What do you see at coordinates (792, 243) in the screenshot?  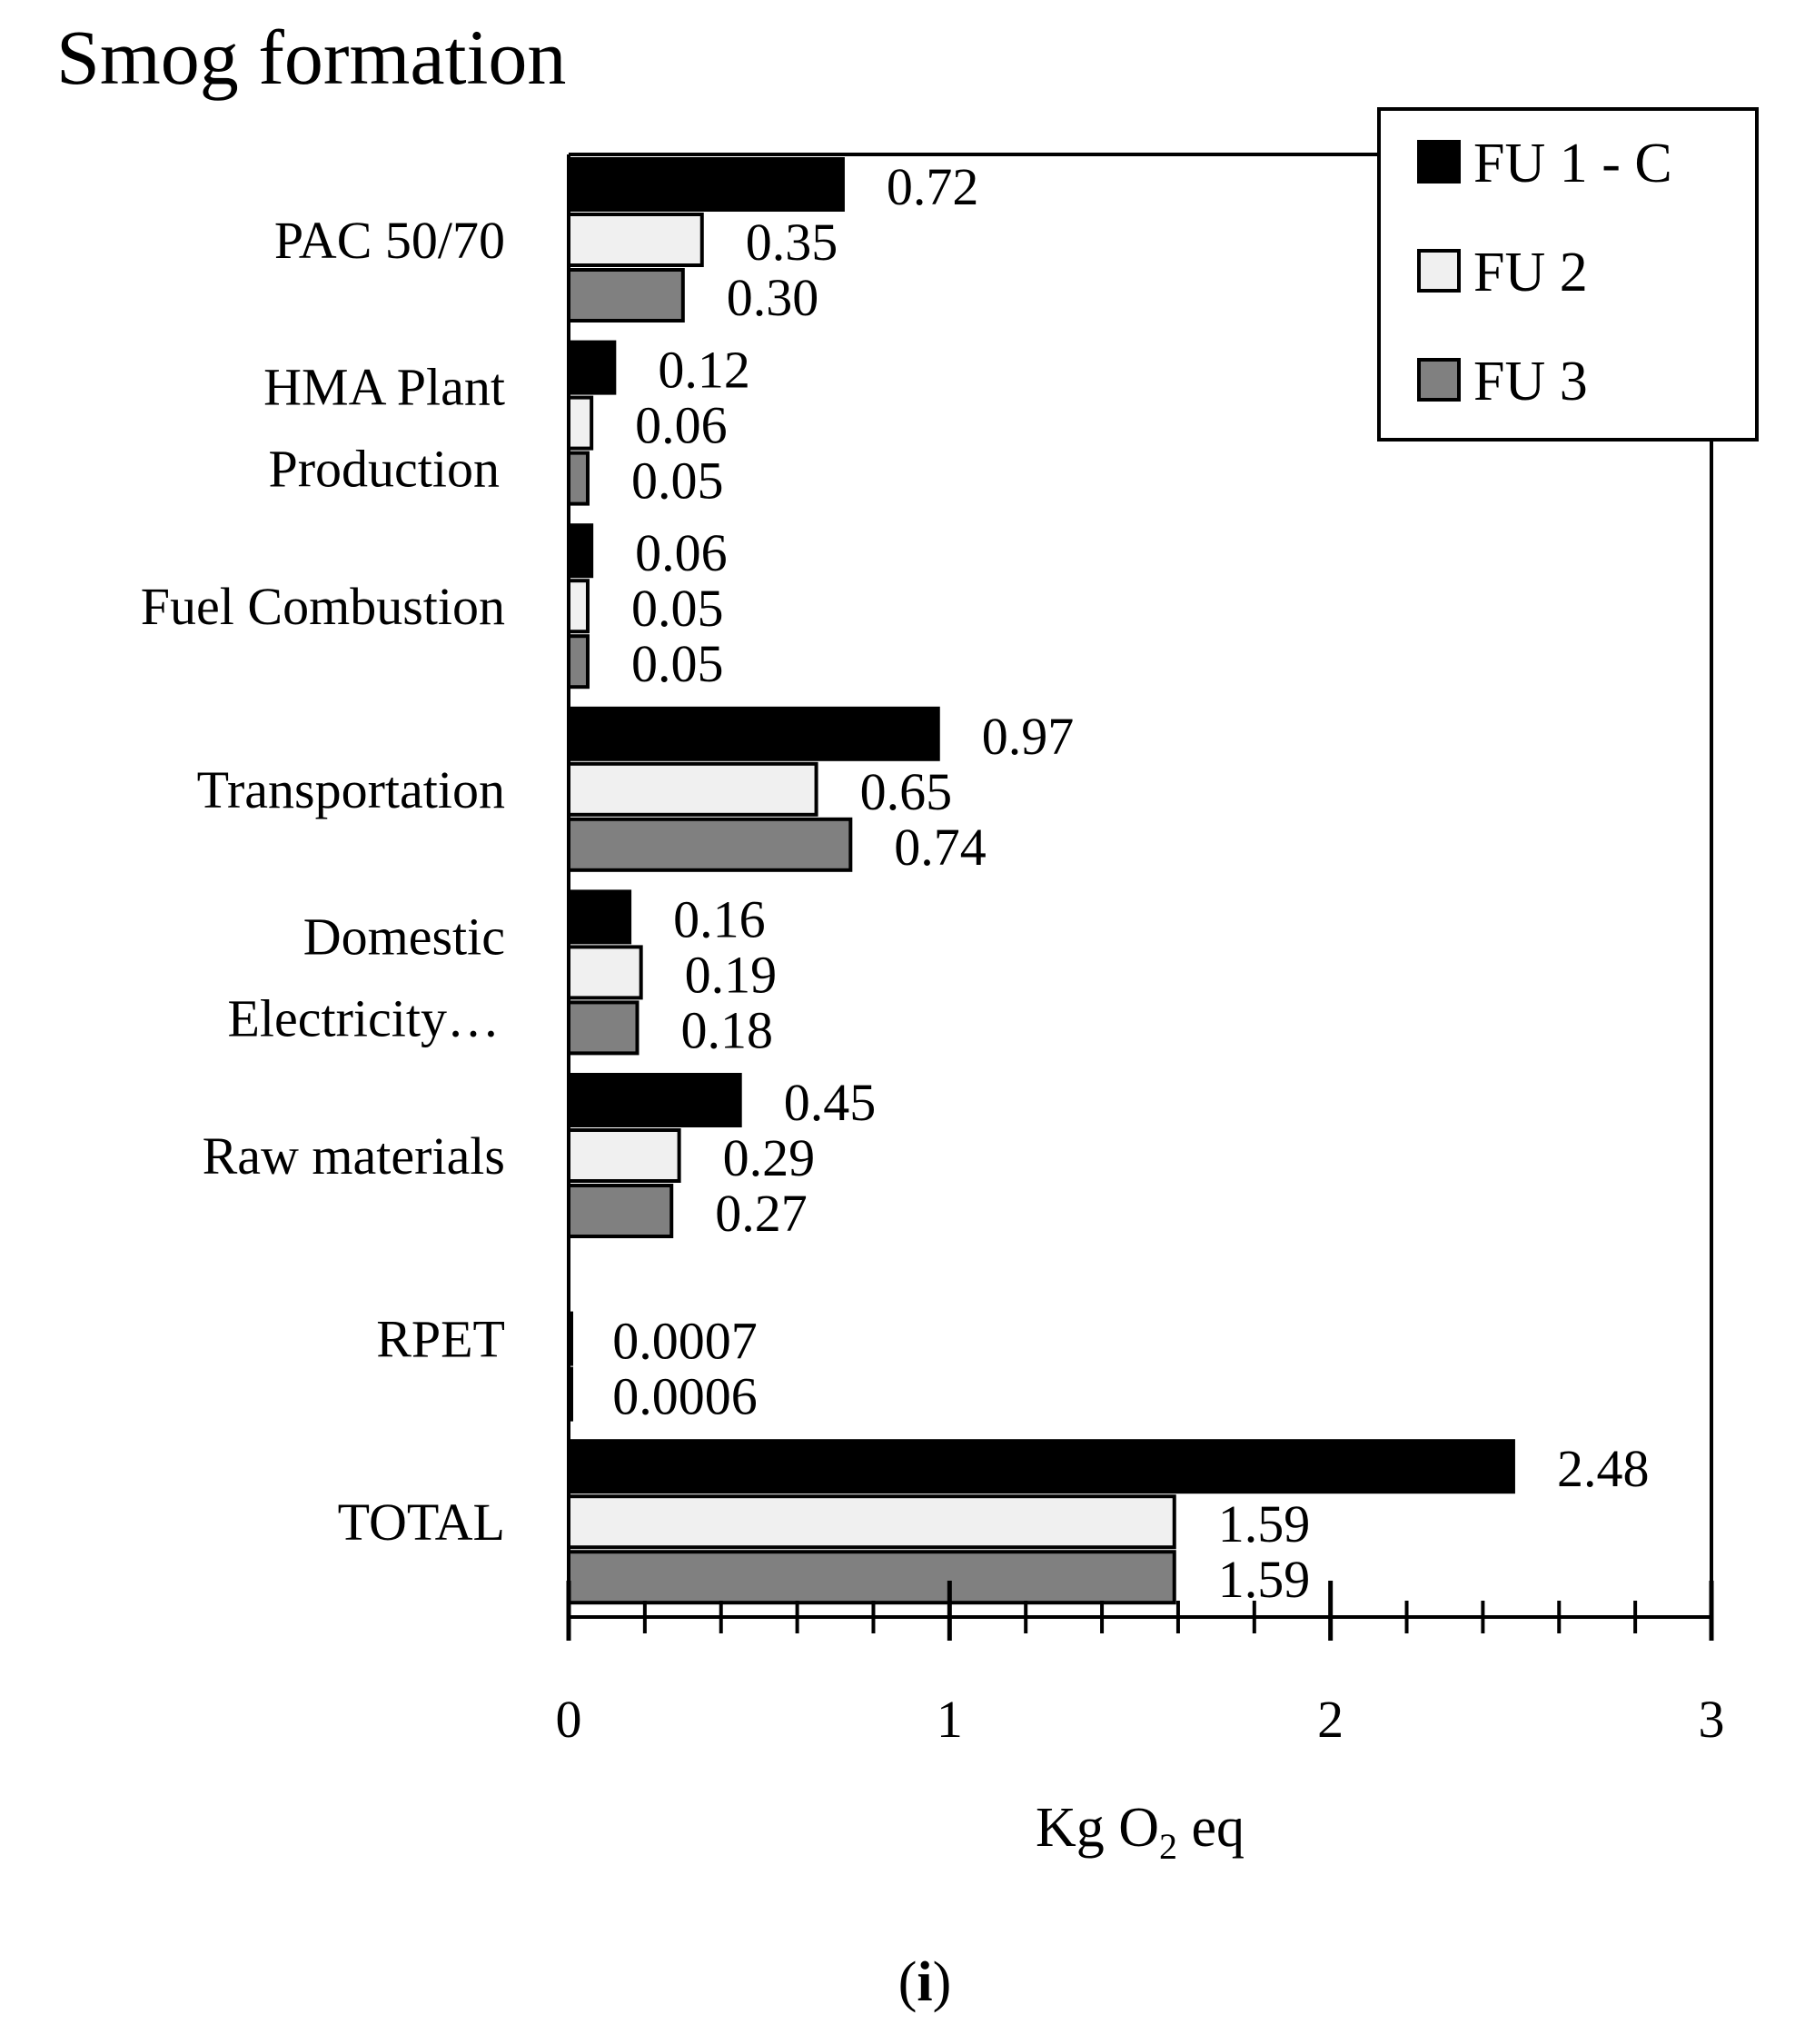 I see `data-label: 0.35` at bounding box center [792, 243].